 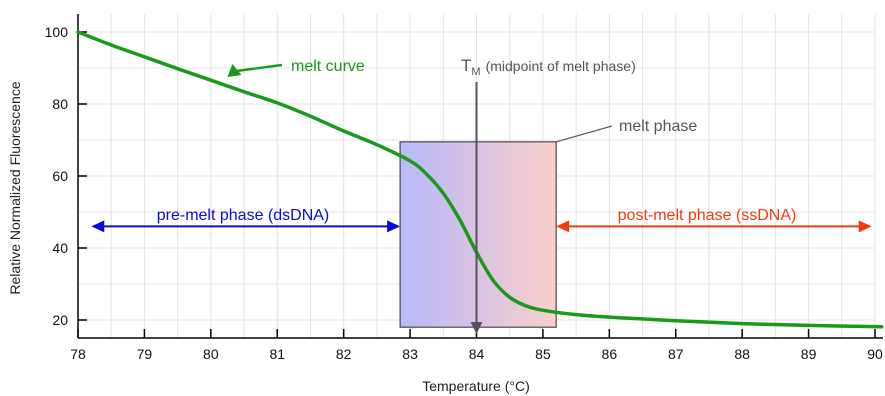 I want to click on x-tick-label: 81, so click(x=277, y=354).